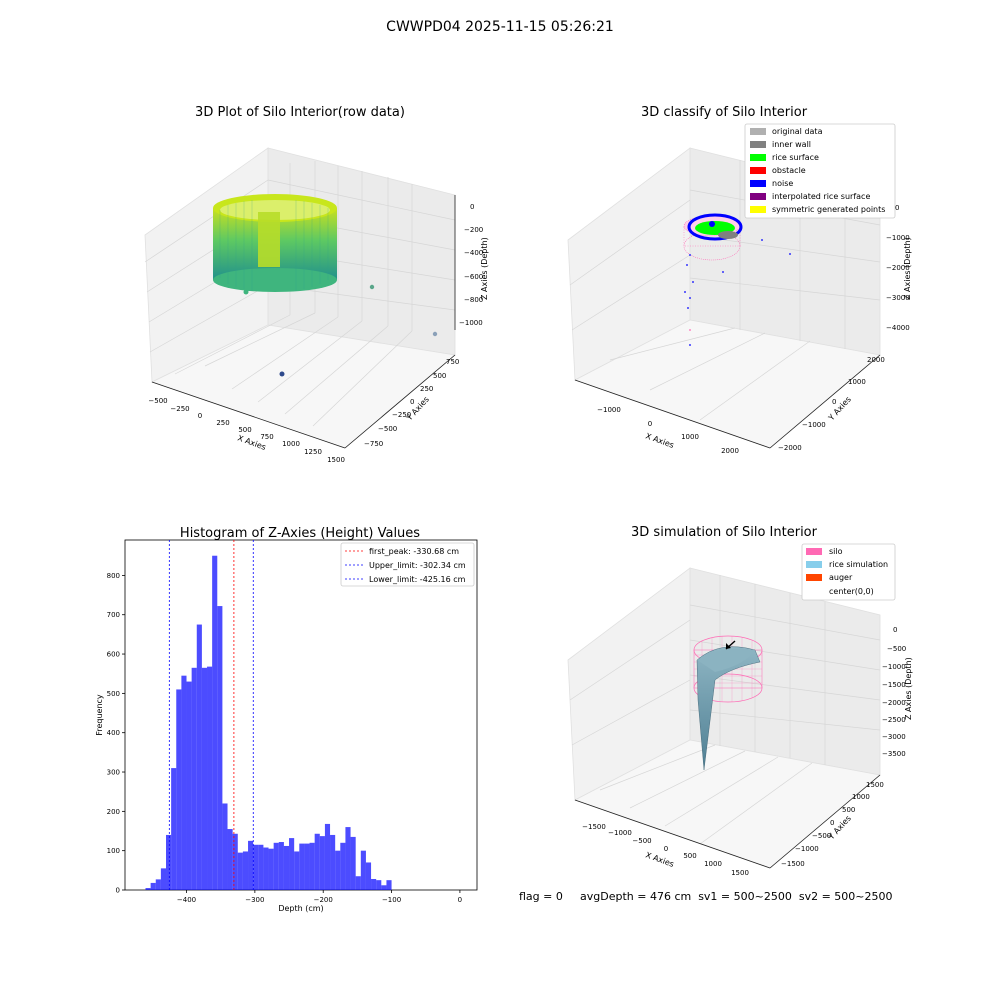 Image resolution: width=1000 pixels, height=1000 pixels. Describe the element at coordinates (875, 785) in the screenshot. I see `p4-ytick: 1500` at that location.